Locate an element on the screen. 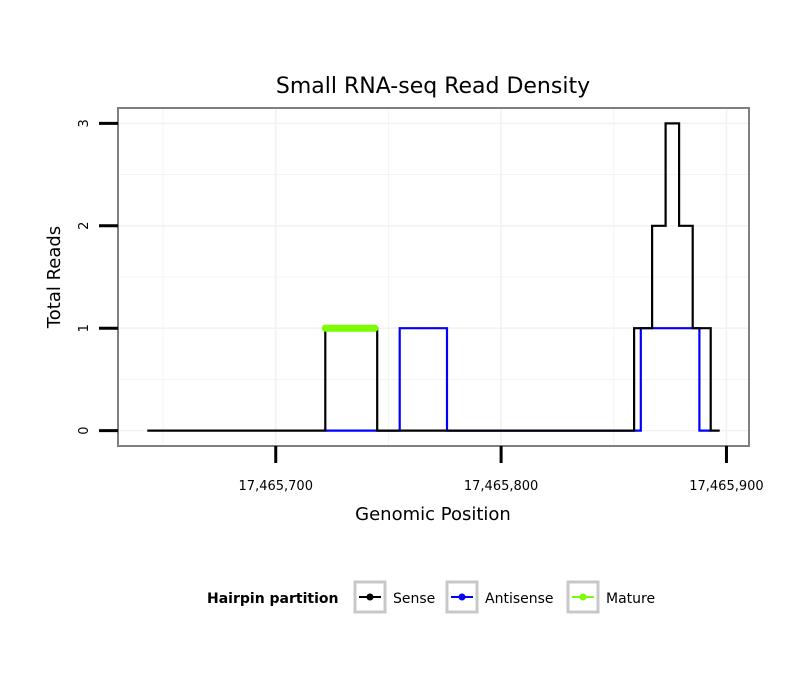 Image resolution: width=810 pixels, height=690 pixels. y-axis-title: Total Reads is located at coordinates (54, 277).